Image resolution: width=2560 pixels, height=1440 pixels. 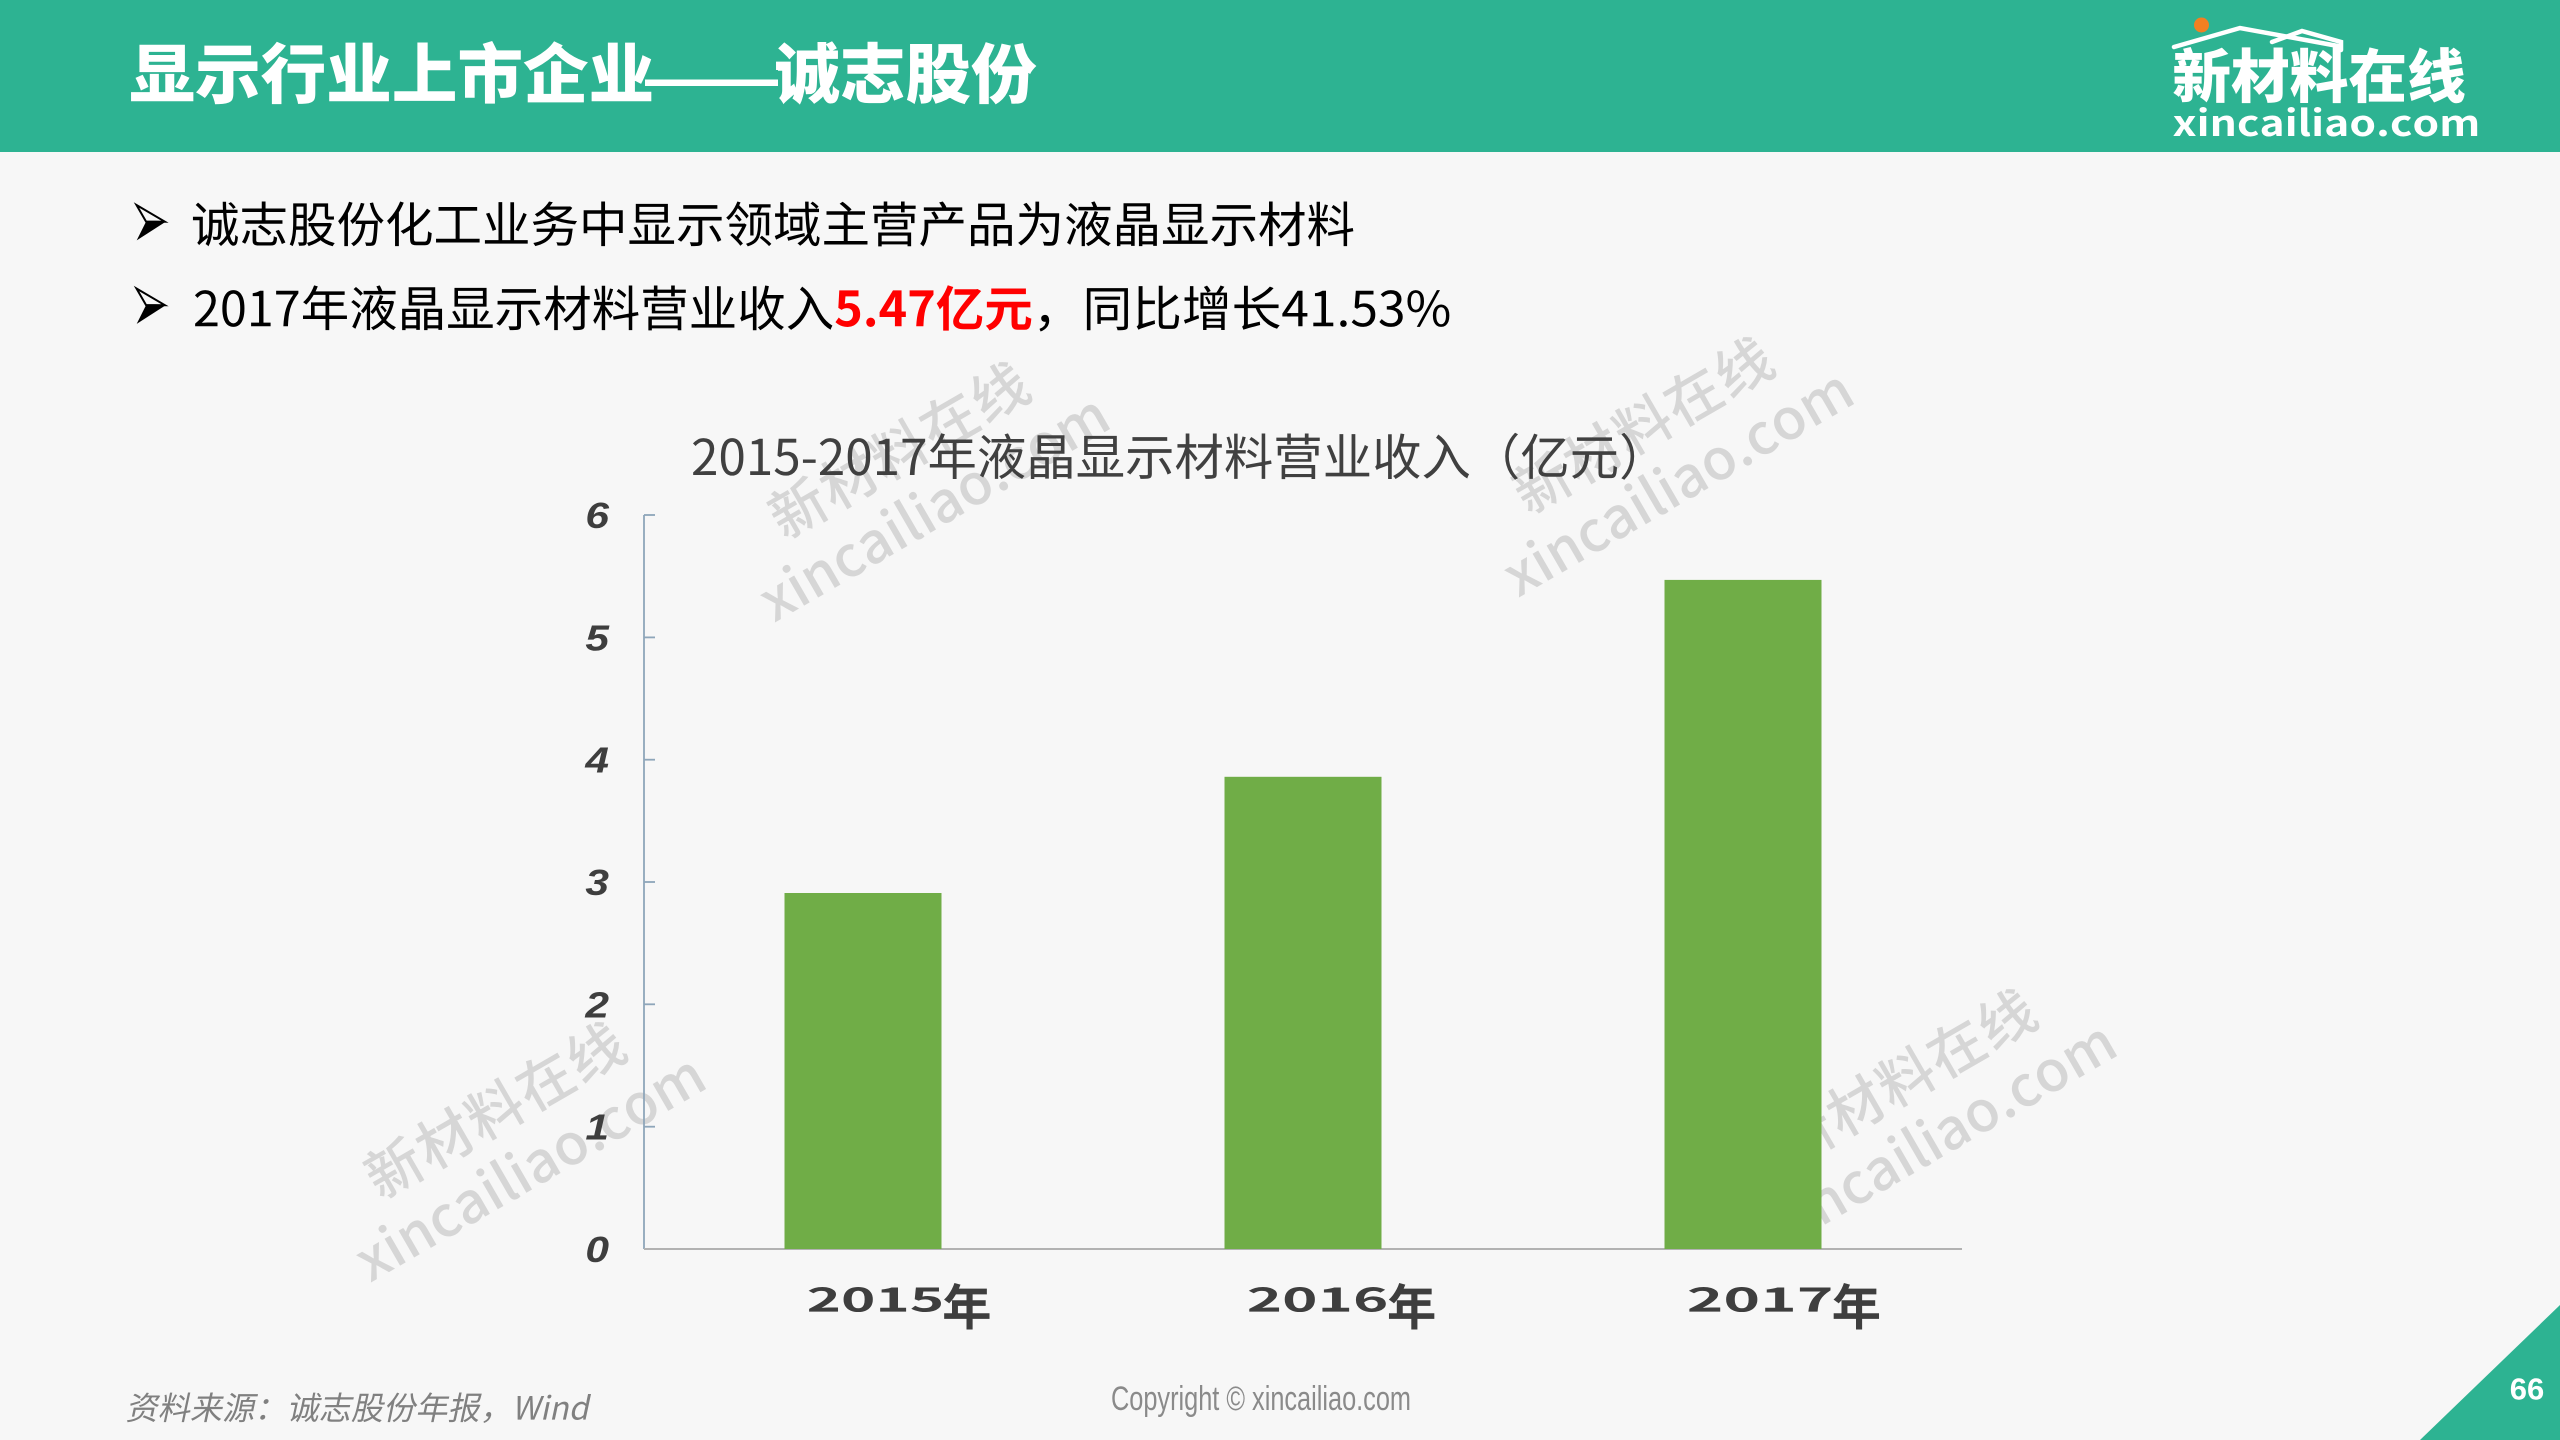 I want to click on svg-text: 66, so click(x=2527, y=1389).